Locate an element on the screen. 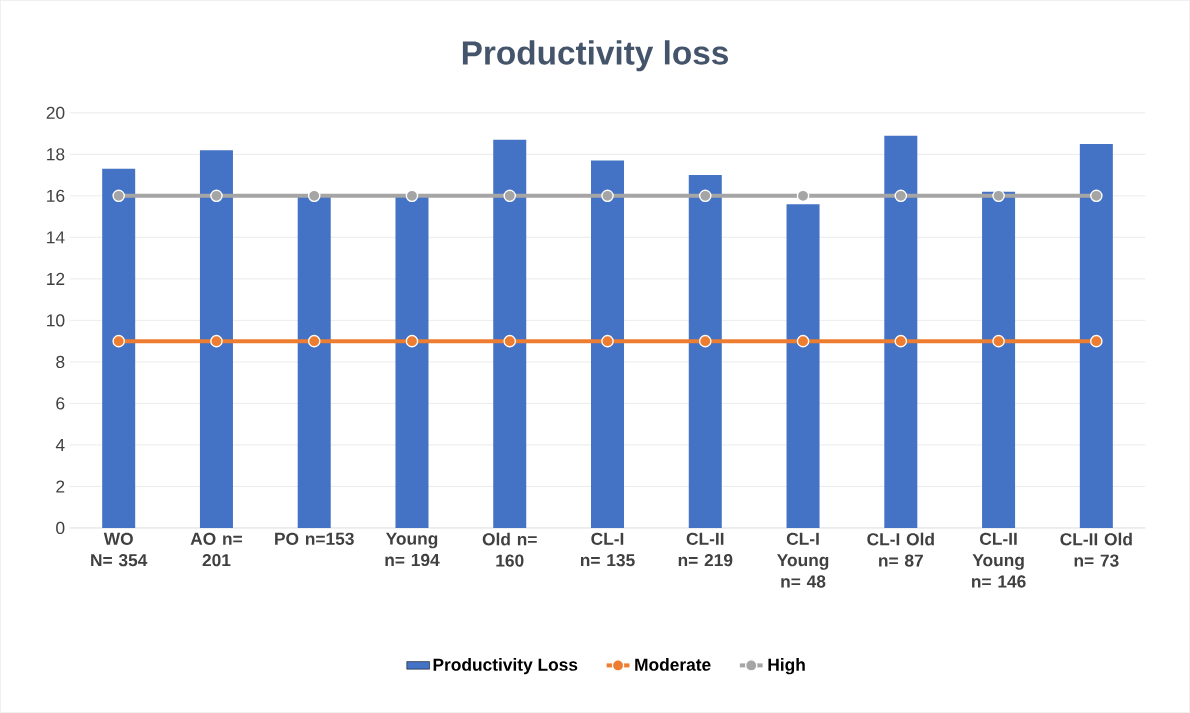  y-tick-label: 6 is located at coordinates (60, 403).